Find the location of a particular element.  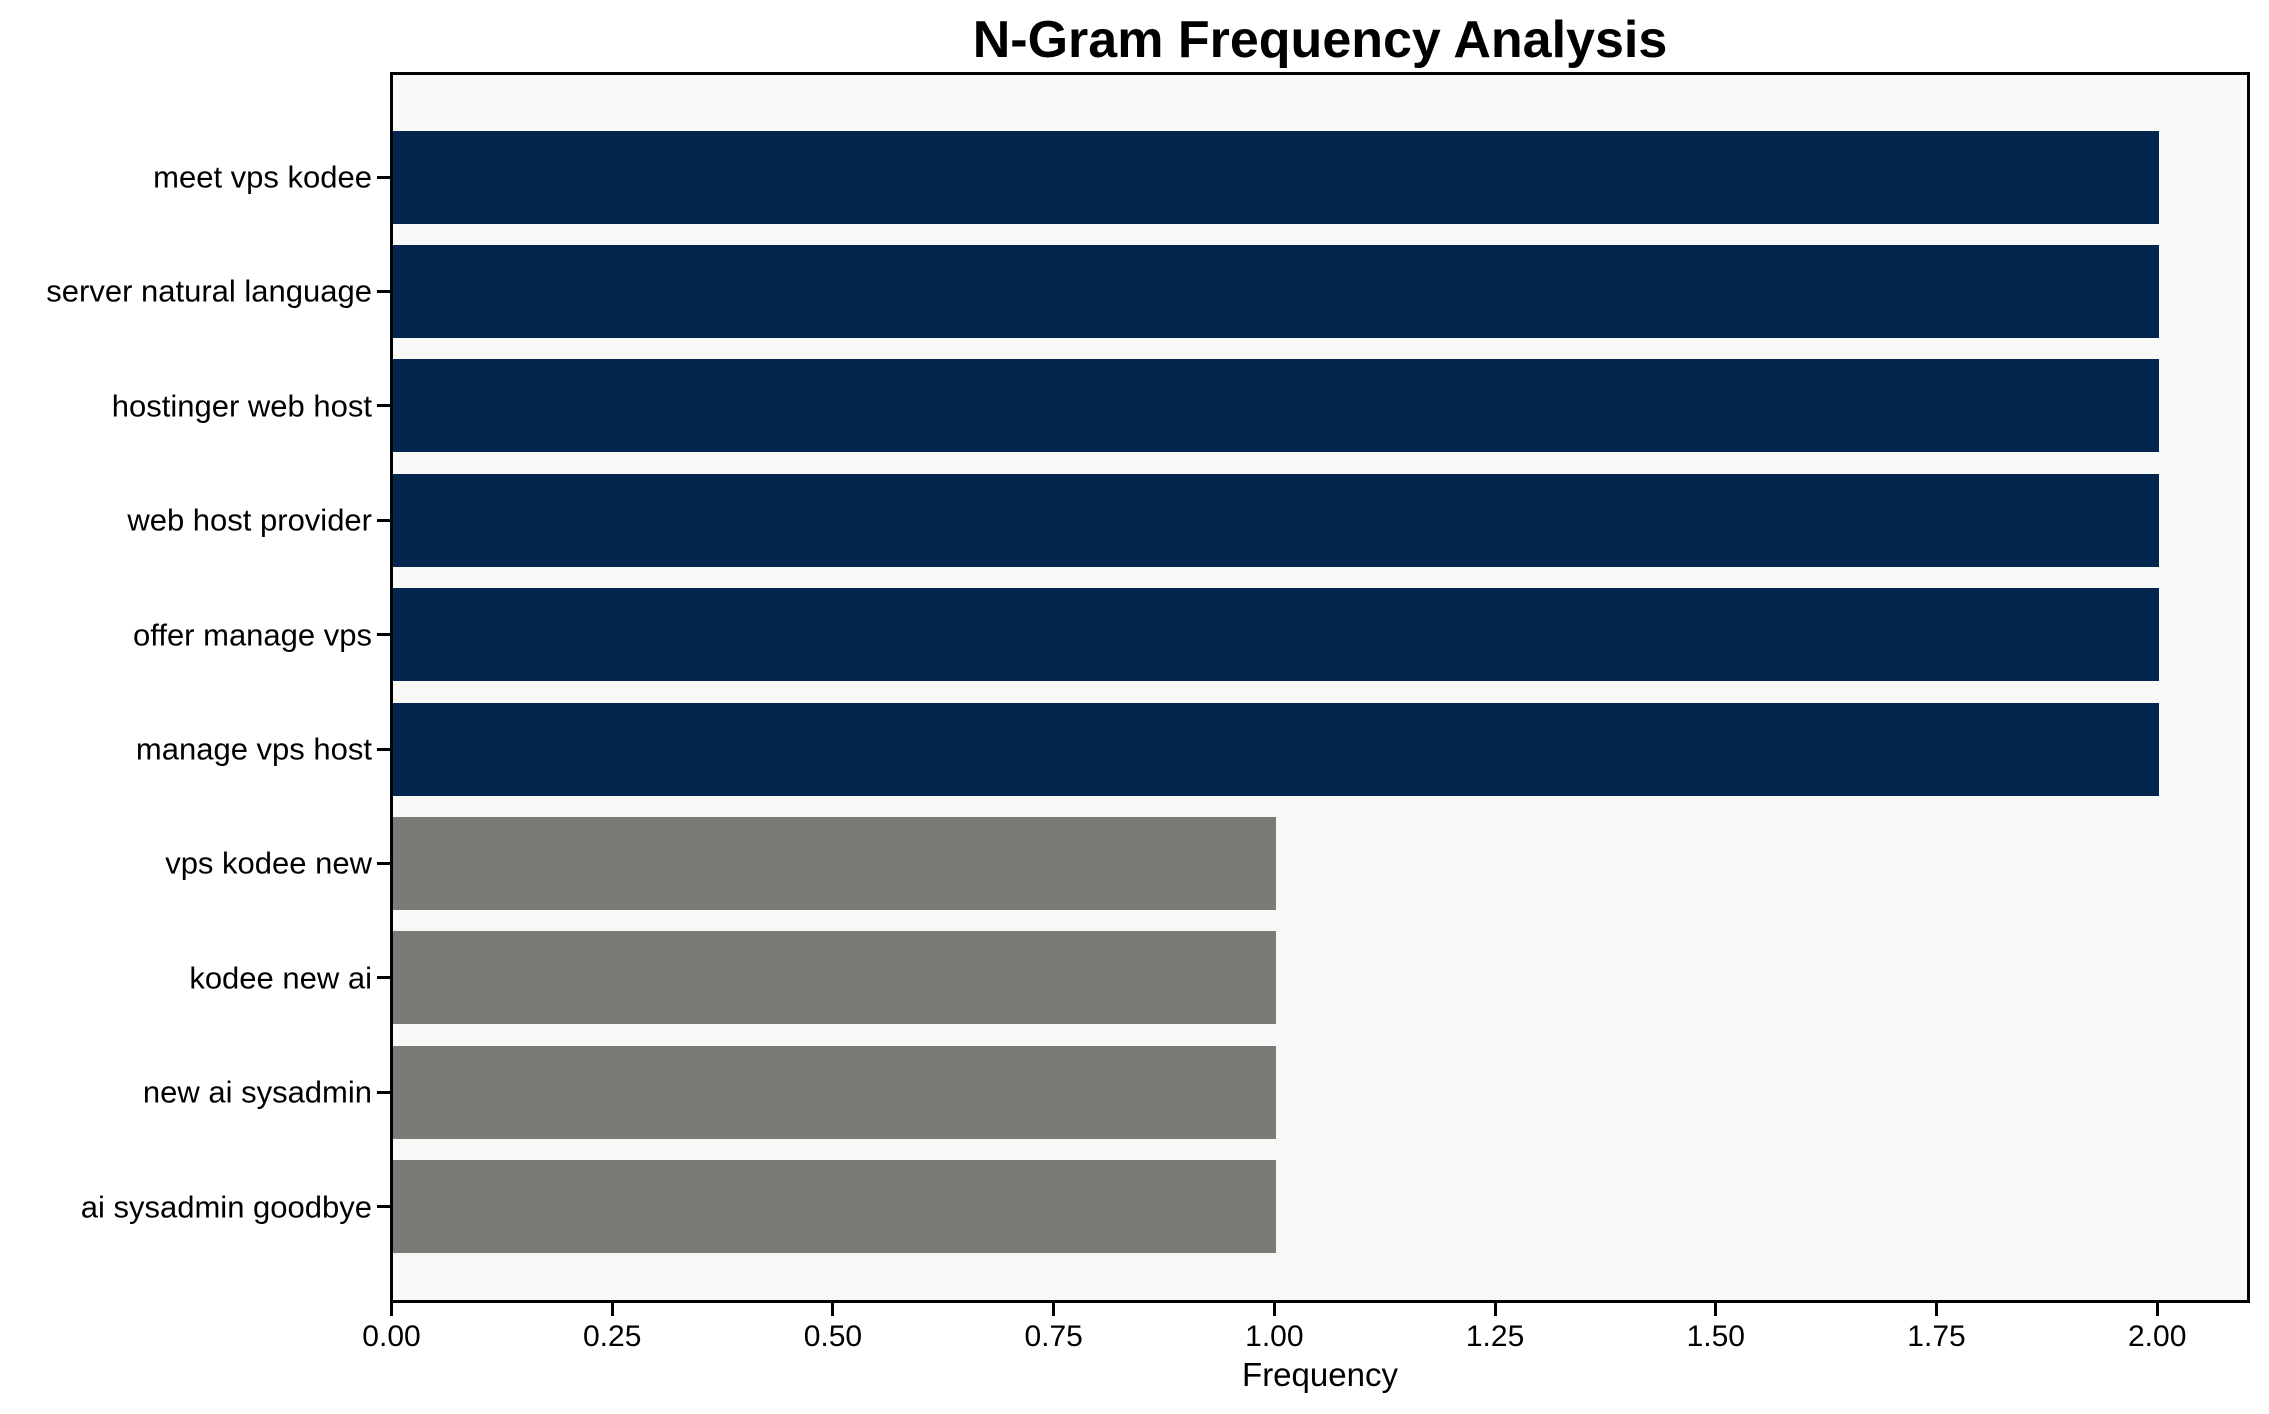

x-tick-label: 0.50 is located at coordinates (833, 1336).